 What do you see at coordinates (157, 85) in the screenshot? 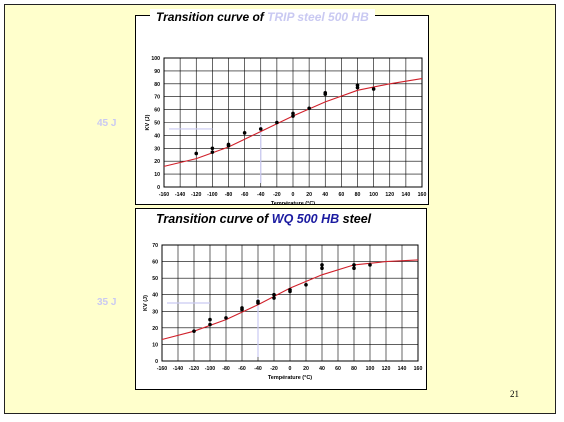
I see `y-tick-label: 80` at bounding box center [157, 85].